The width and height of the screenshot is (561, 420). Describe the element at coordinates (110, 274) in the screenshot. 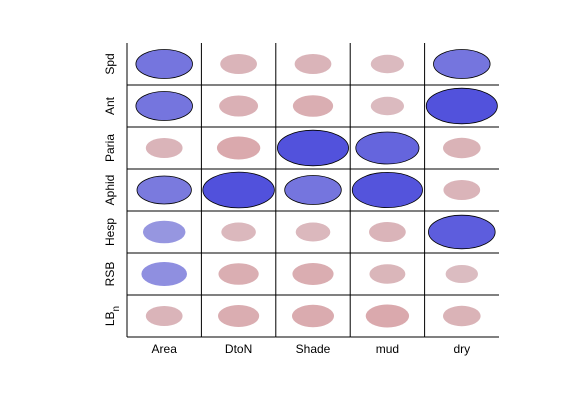

I see `row-label: RSB` at that location.